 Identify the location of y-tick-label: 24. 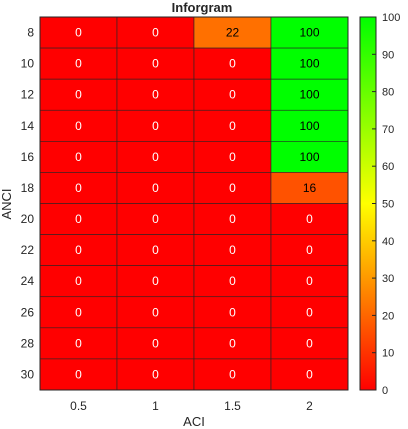
(28, 281).